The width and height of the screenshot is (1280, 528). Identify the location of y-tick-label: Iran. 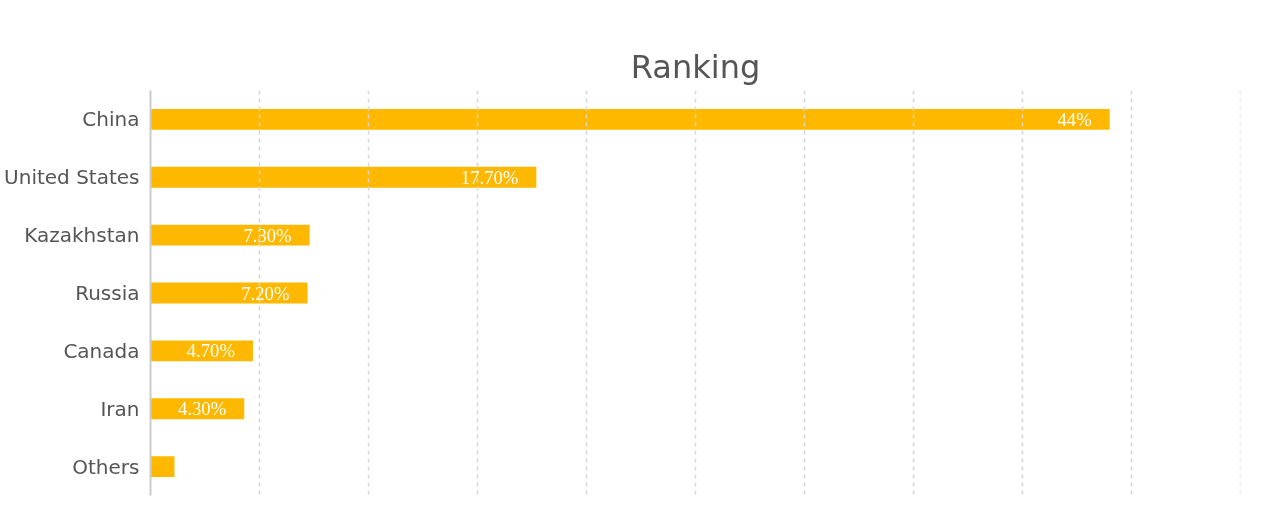
(120, 408).